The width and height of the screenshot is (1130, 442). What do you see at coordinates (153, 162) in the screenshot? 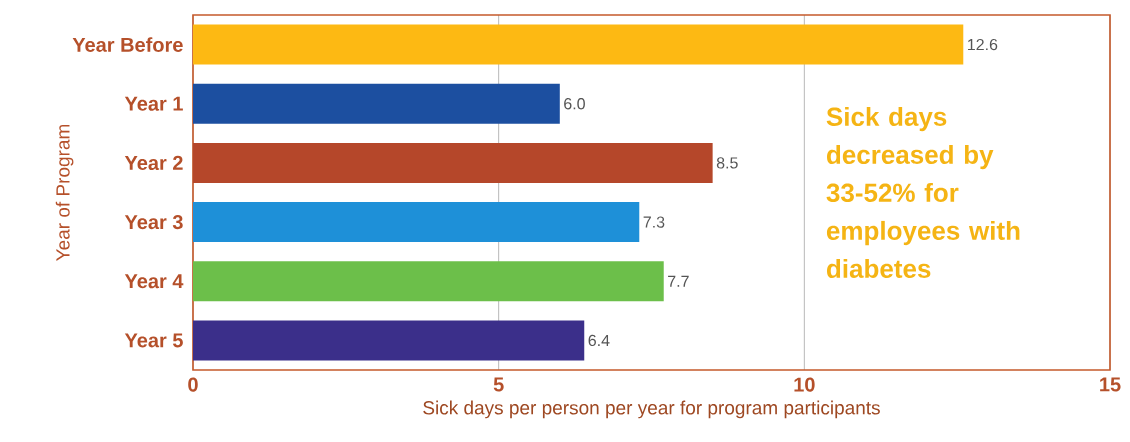
I see `y-tick-label: Year 2` at bounding box center [153, 162].